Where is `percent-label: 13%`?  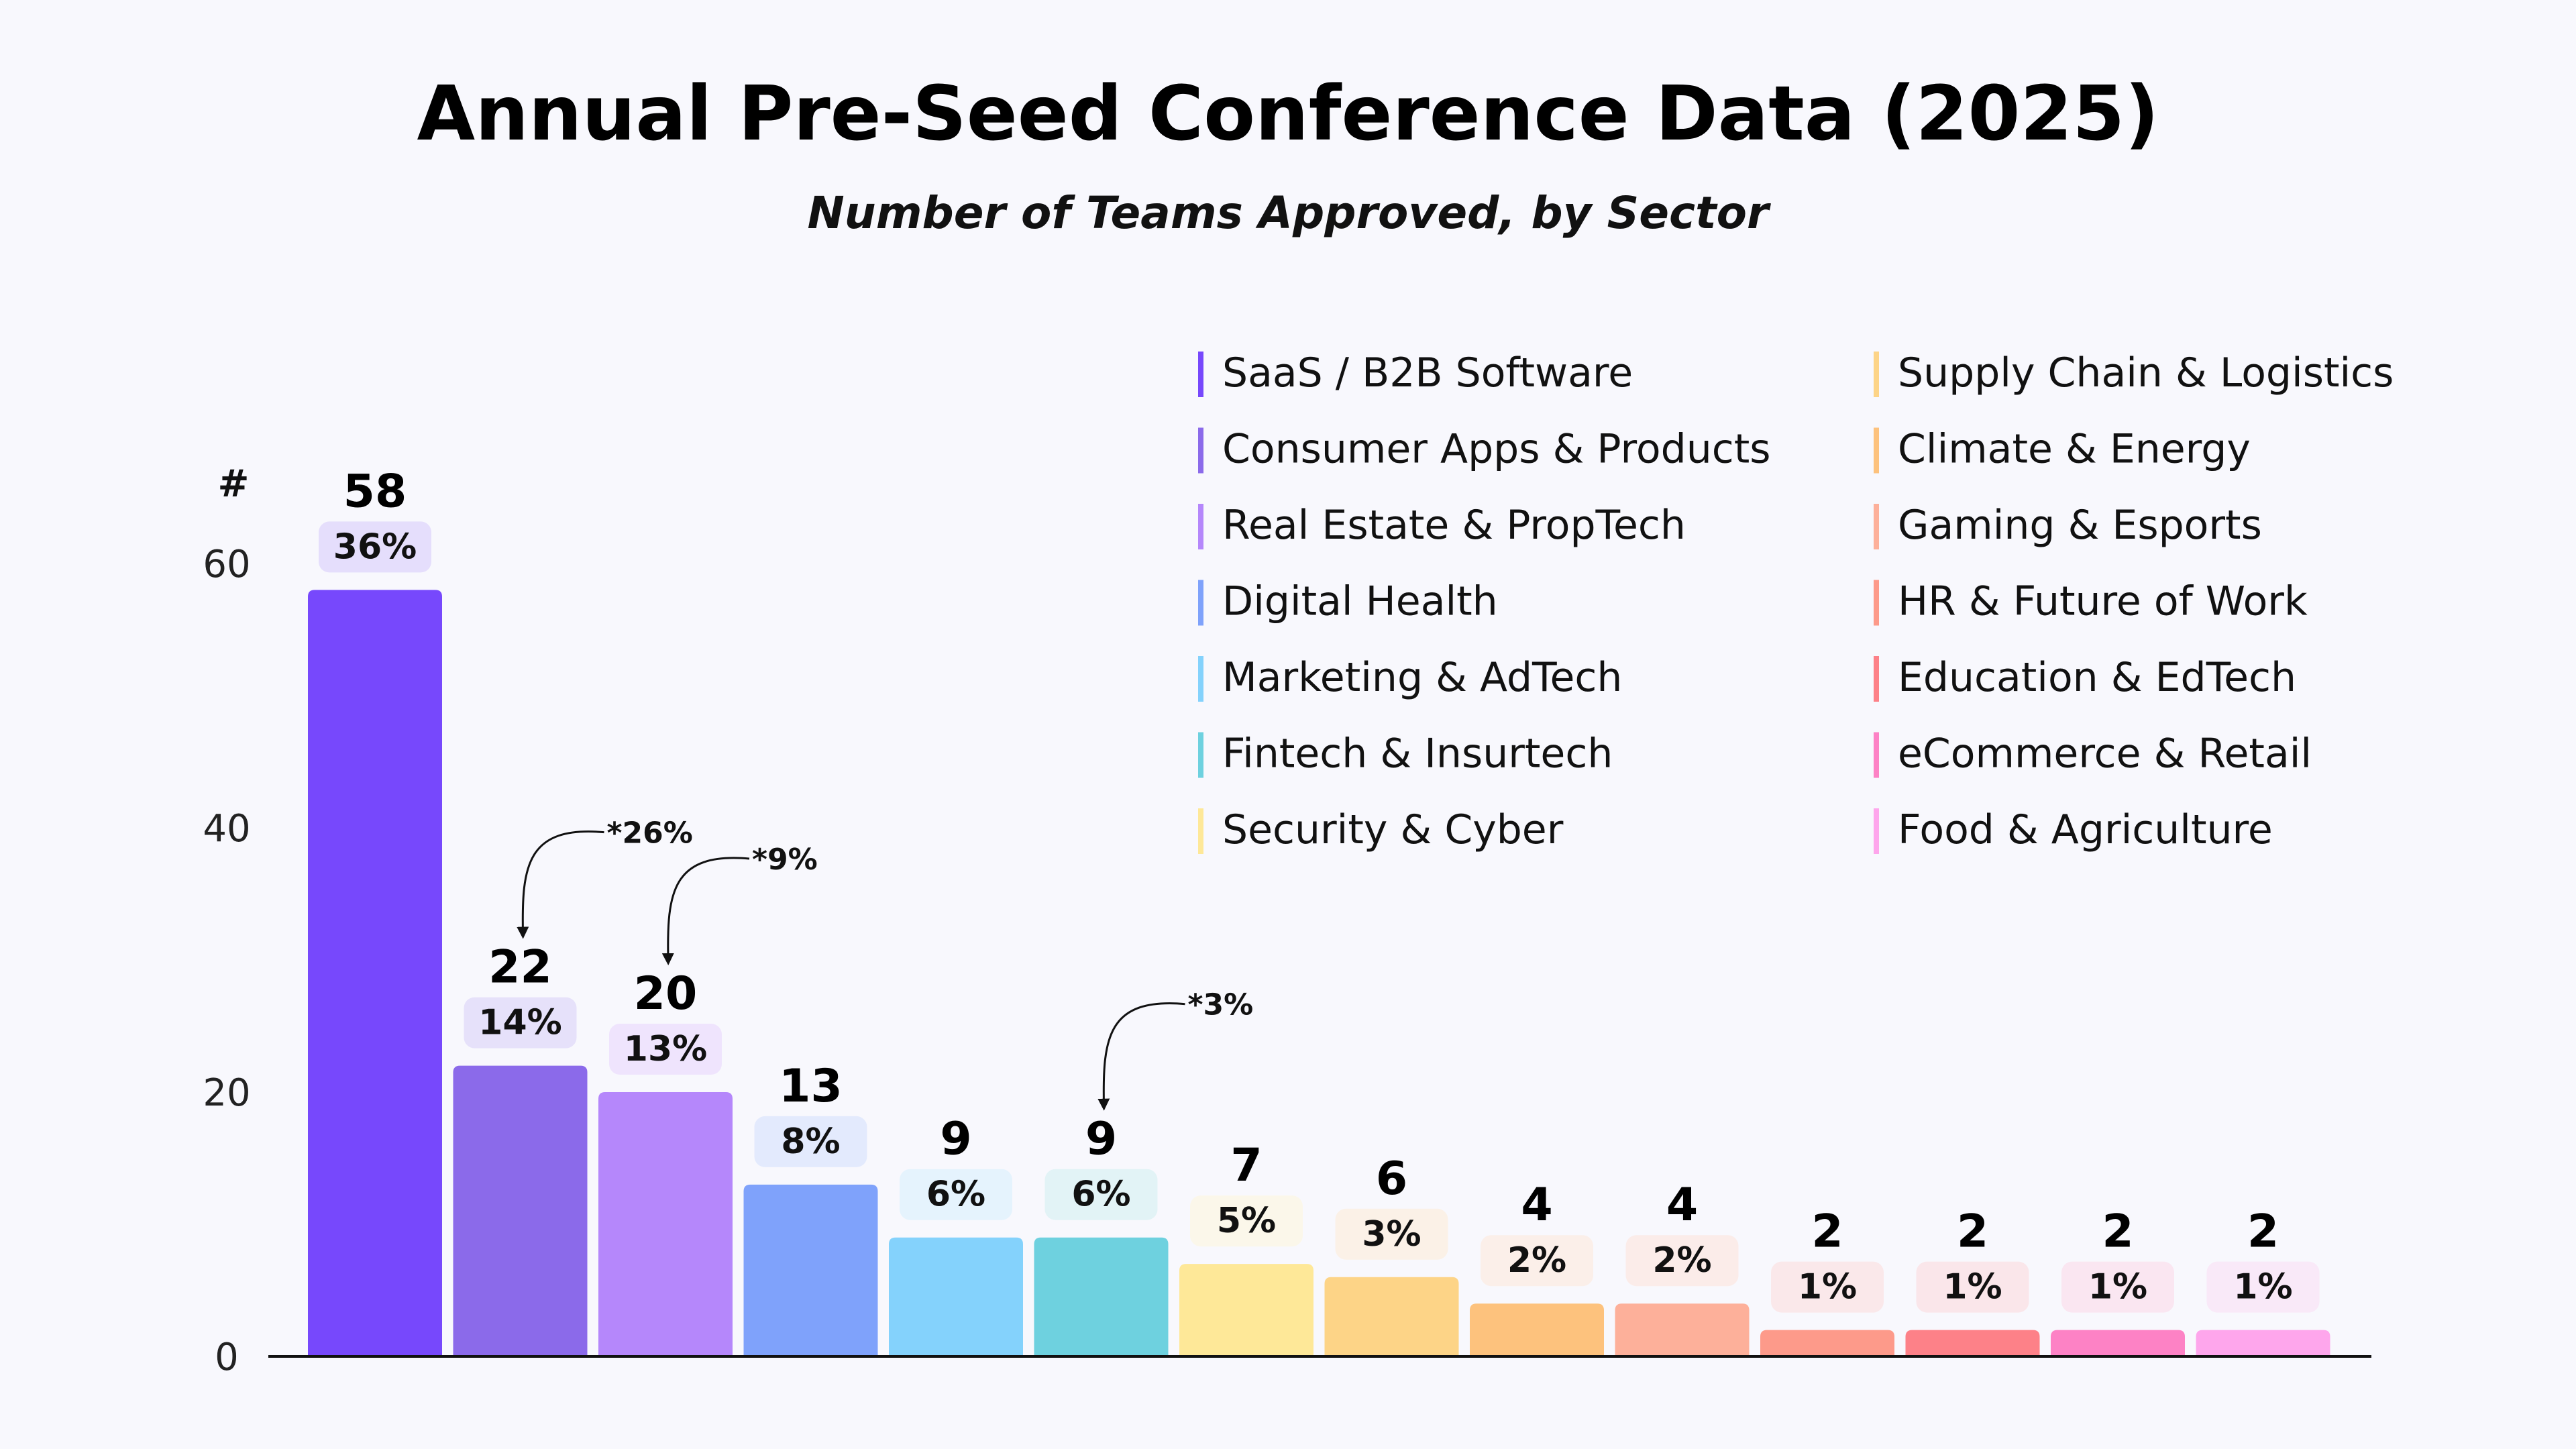
percent-label: 13% is located at coordinates (665, 1049).